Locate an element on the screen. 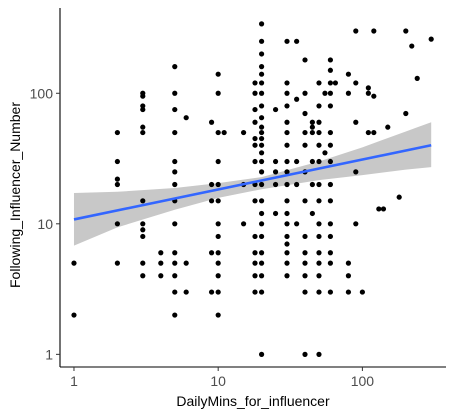  regression-line is located at coordinates (252, 182).